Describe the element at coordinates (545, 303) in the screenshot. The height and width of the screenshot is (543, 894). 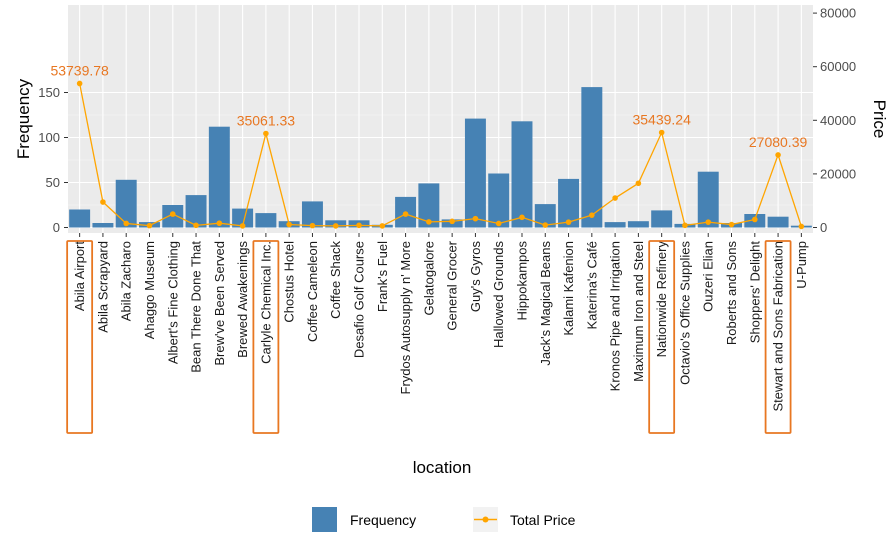
I see `x-tick-label: Jack's Magical Beans` at that location.